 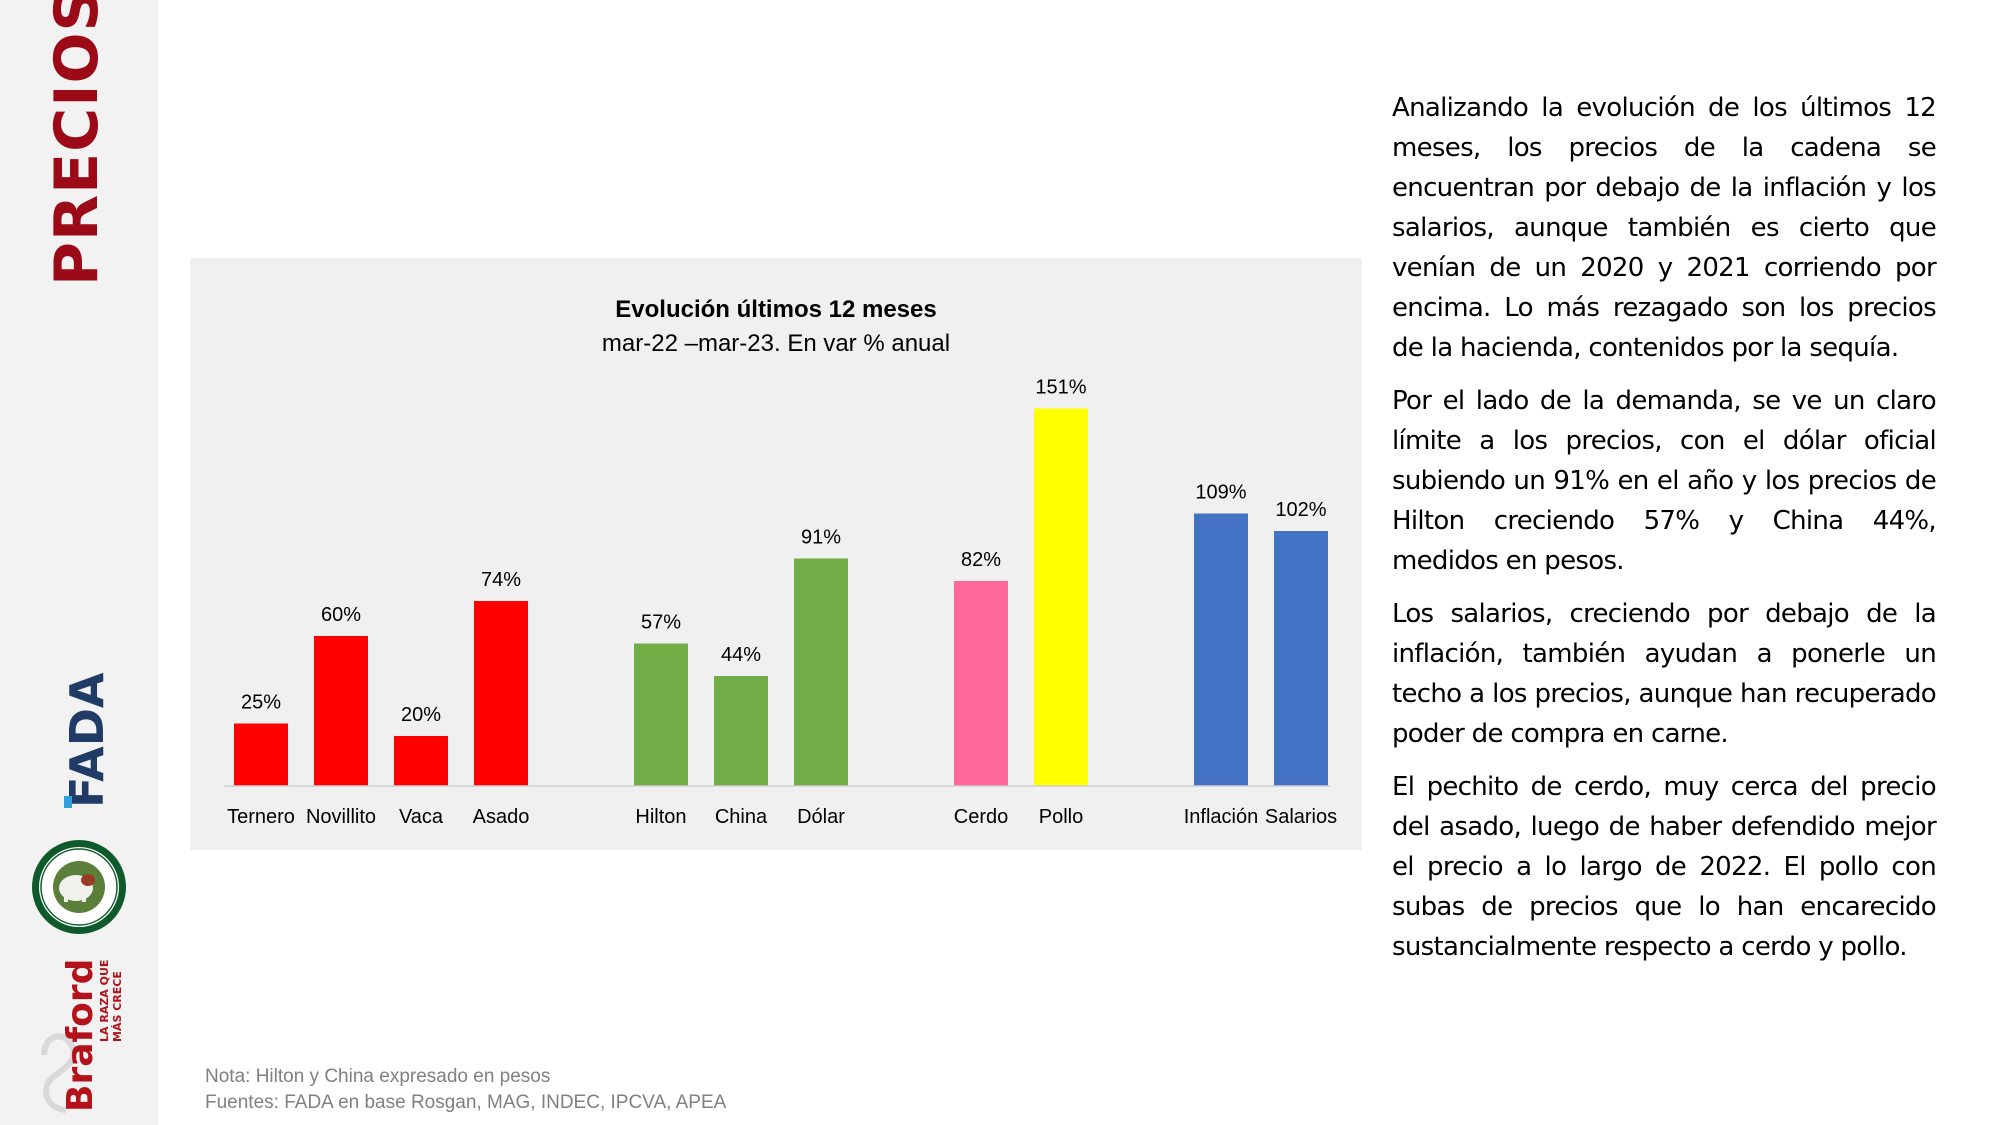 What do you see at coordinates (378, 1076) in the screenshot?
I see `note-text: Nota: Hilton y China expresado en pesos` at bounding box center [378, 1076].